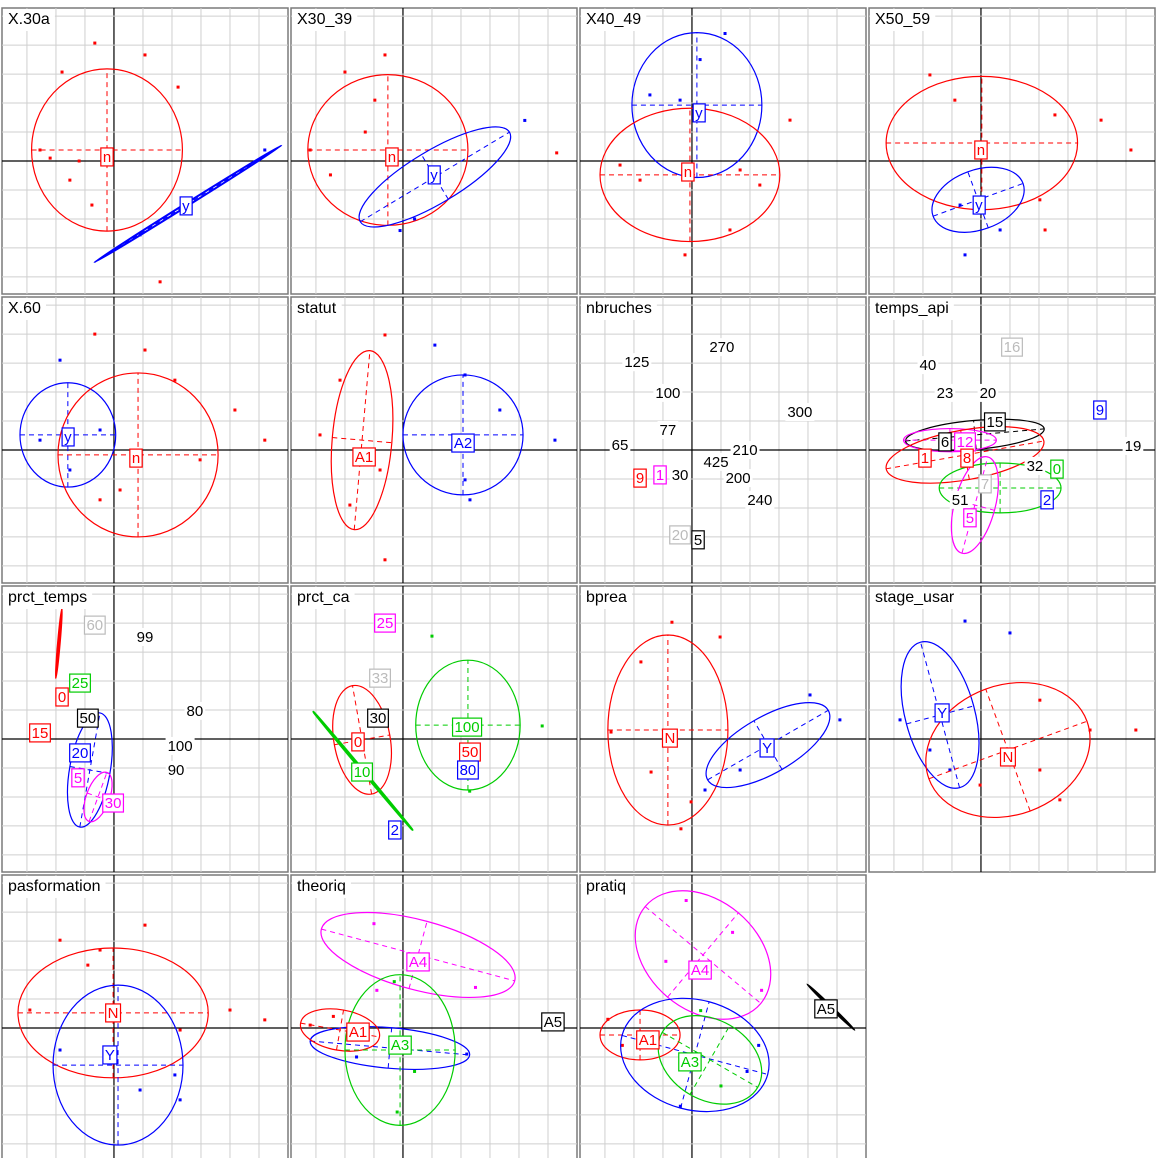 Image resolution: width=1159 pixels, height=1158 pixels. What do you see at coordinates (902, 19) in the screenshot?
I see `panel-title: X50_59` at bounding box center [902, 19].